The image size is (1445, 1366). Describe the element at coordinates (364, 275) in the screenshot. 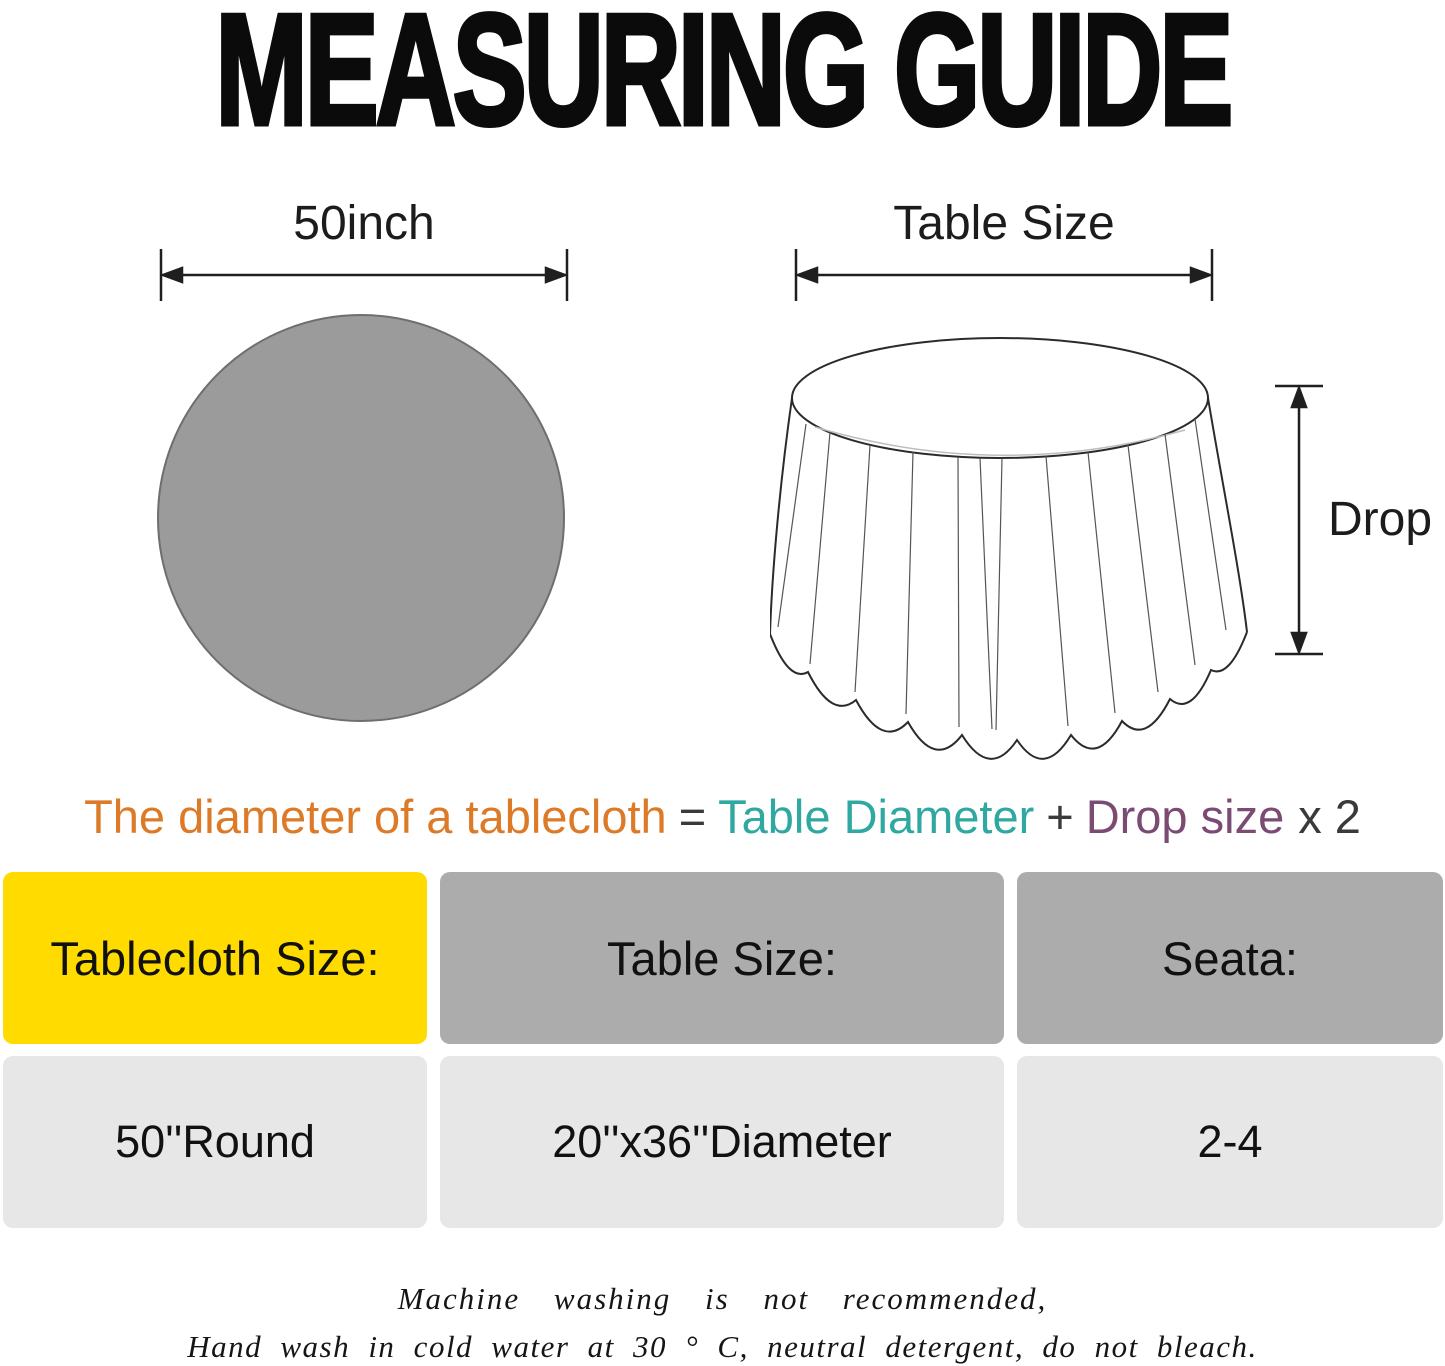

I see `diameter-dimension-arrow` at that location.